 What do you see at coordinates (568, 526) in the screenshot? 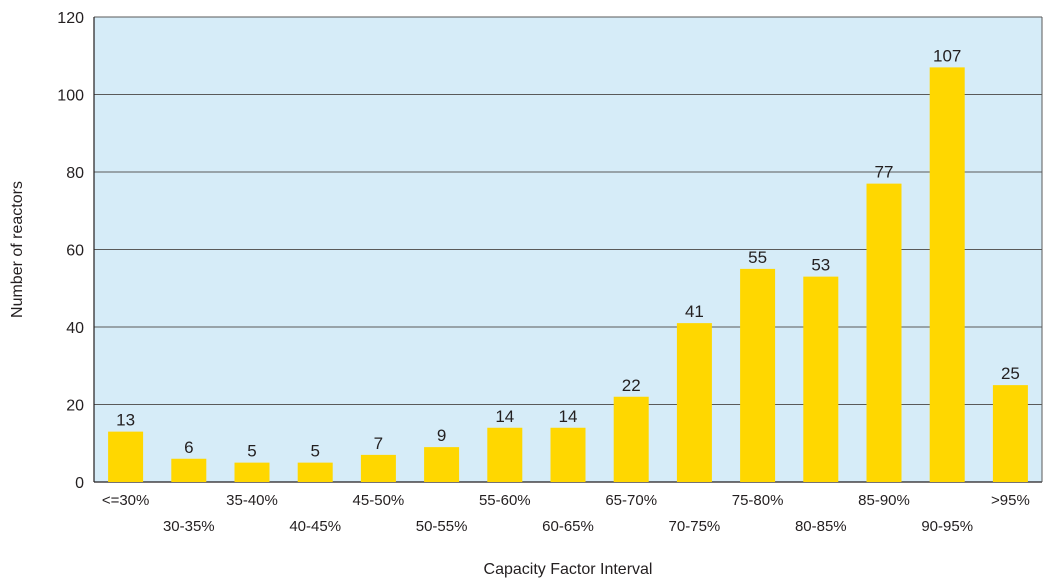
I see `x-tick-label: 60-65%` at bounding box center [568, 526].